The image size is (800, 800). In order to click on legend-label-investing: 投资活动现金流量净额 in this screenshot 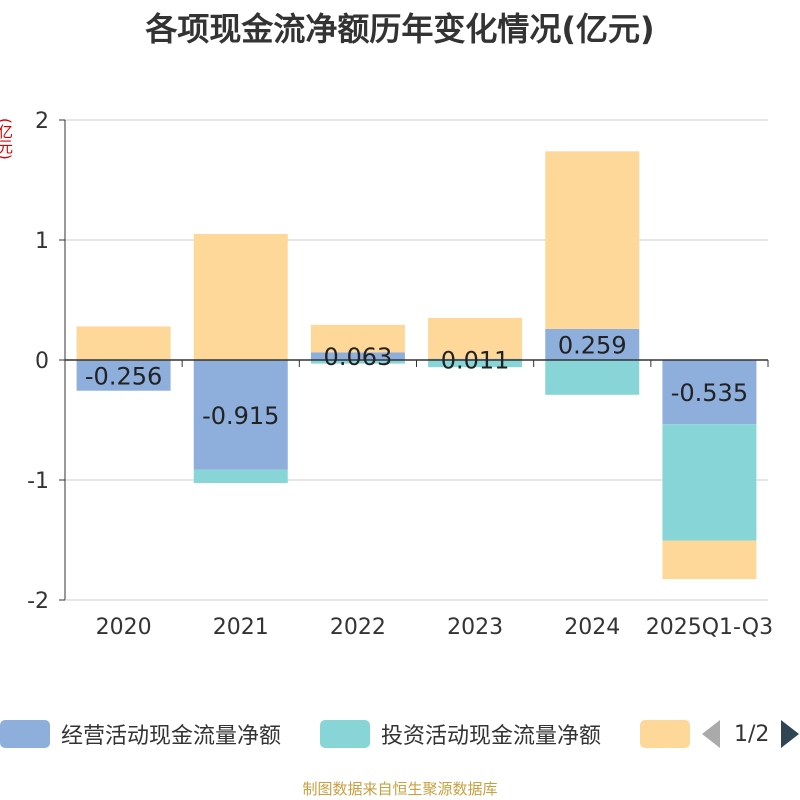, I will do `click(491, 736)`.